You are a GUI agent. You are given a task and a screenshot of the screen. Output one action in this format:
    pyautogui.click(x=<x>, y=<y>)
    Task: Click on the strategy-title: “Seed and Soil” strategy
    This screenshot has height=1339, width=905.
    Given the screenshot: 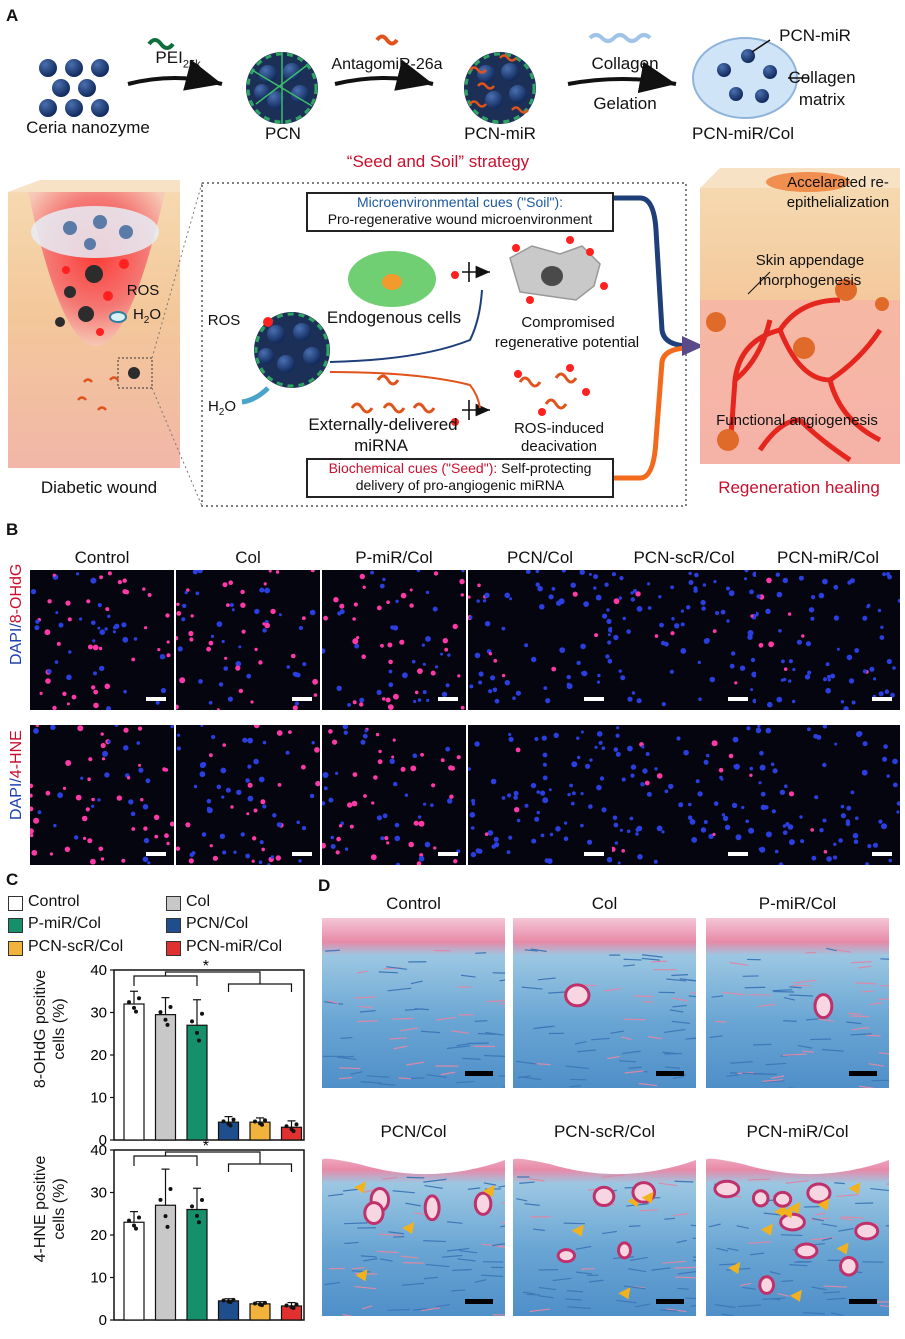 What is the action you would take?
    pyautogui.click(x=438, y=161)
    